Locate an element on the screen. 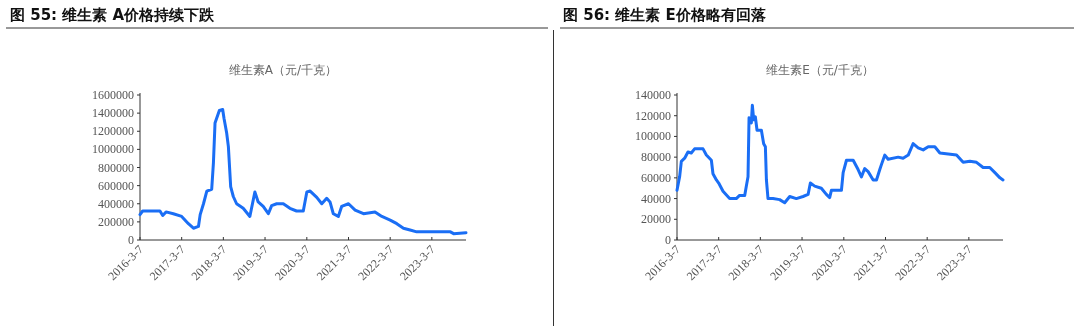 The height and width of the screenshot is (326, 1080). y-tick-label: 120000 is located at coordinates (653, 115).